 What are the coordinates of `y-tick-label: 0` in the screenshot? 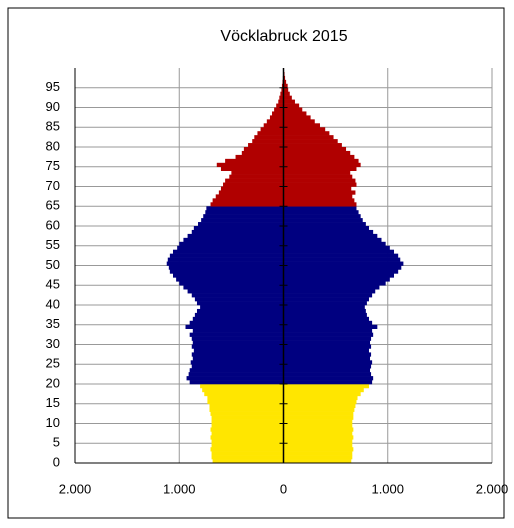 It's located at (56, 461).